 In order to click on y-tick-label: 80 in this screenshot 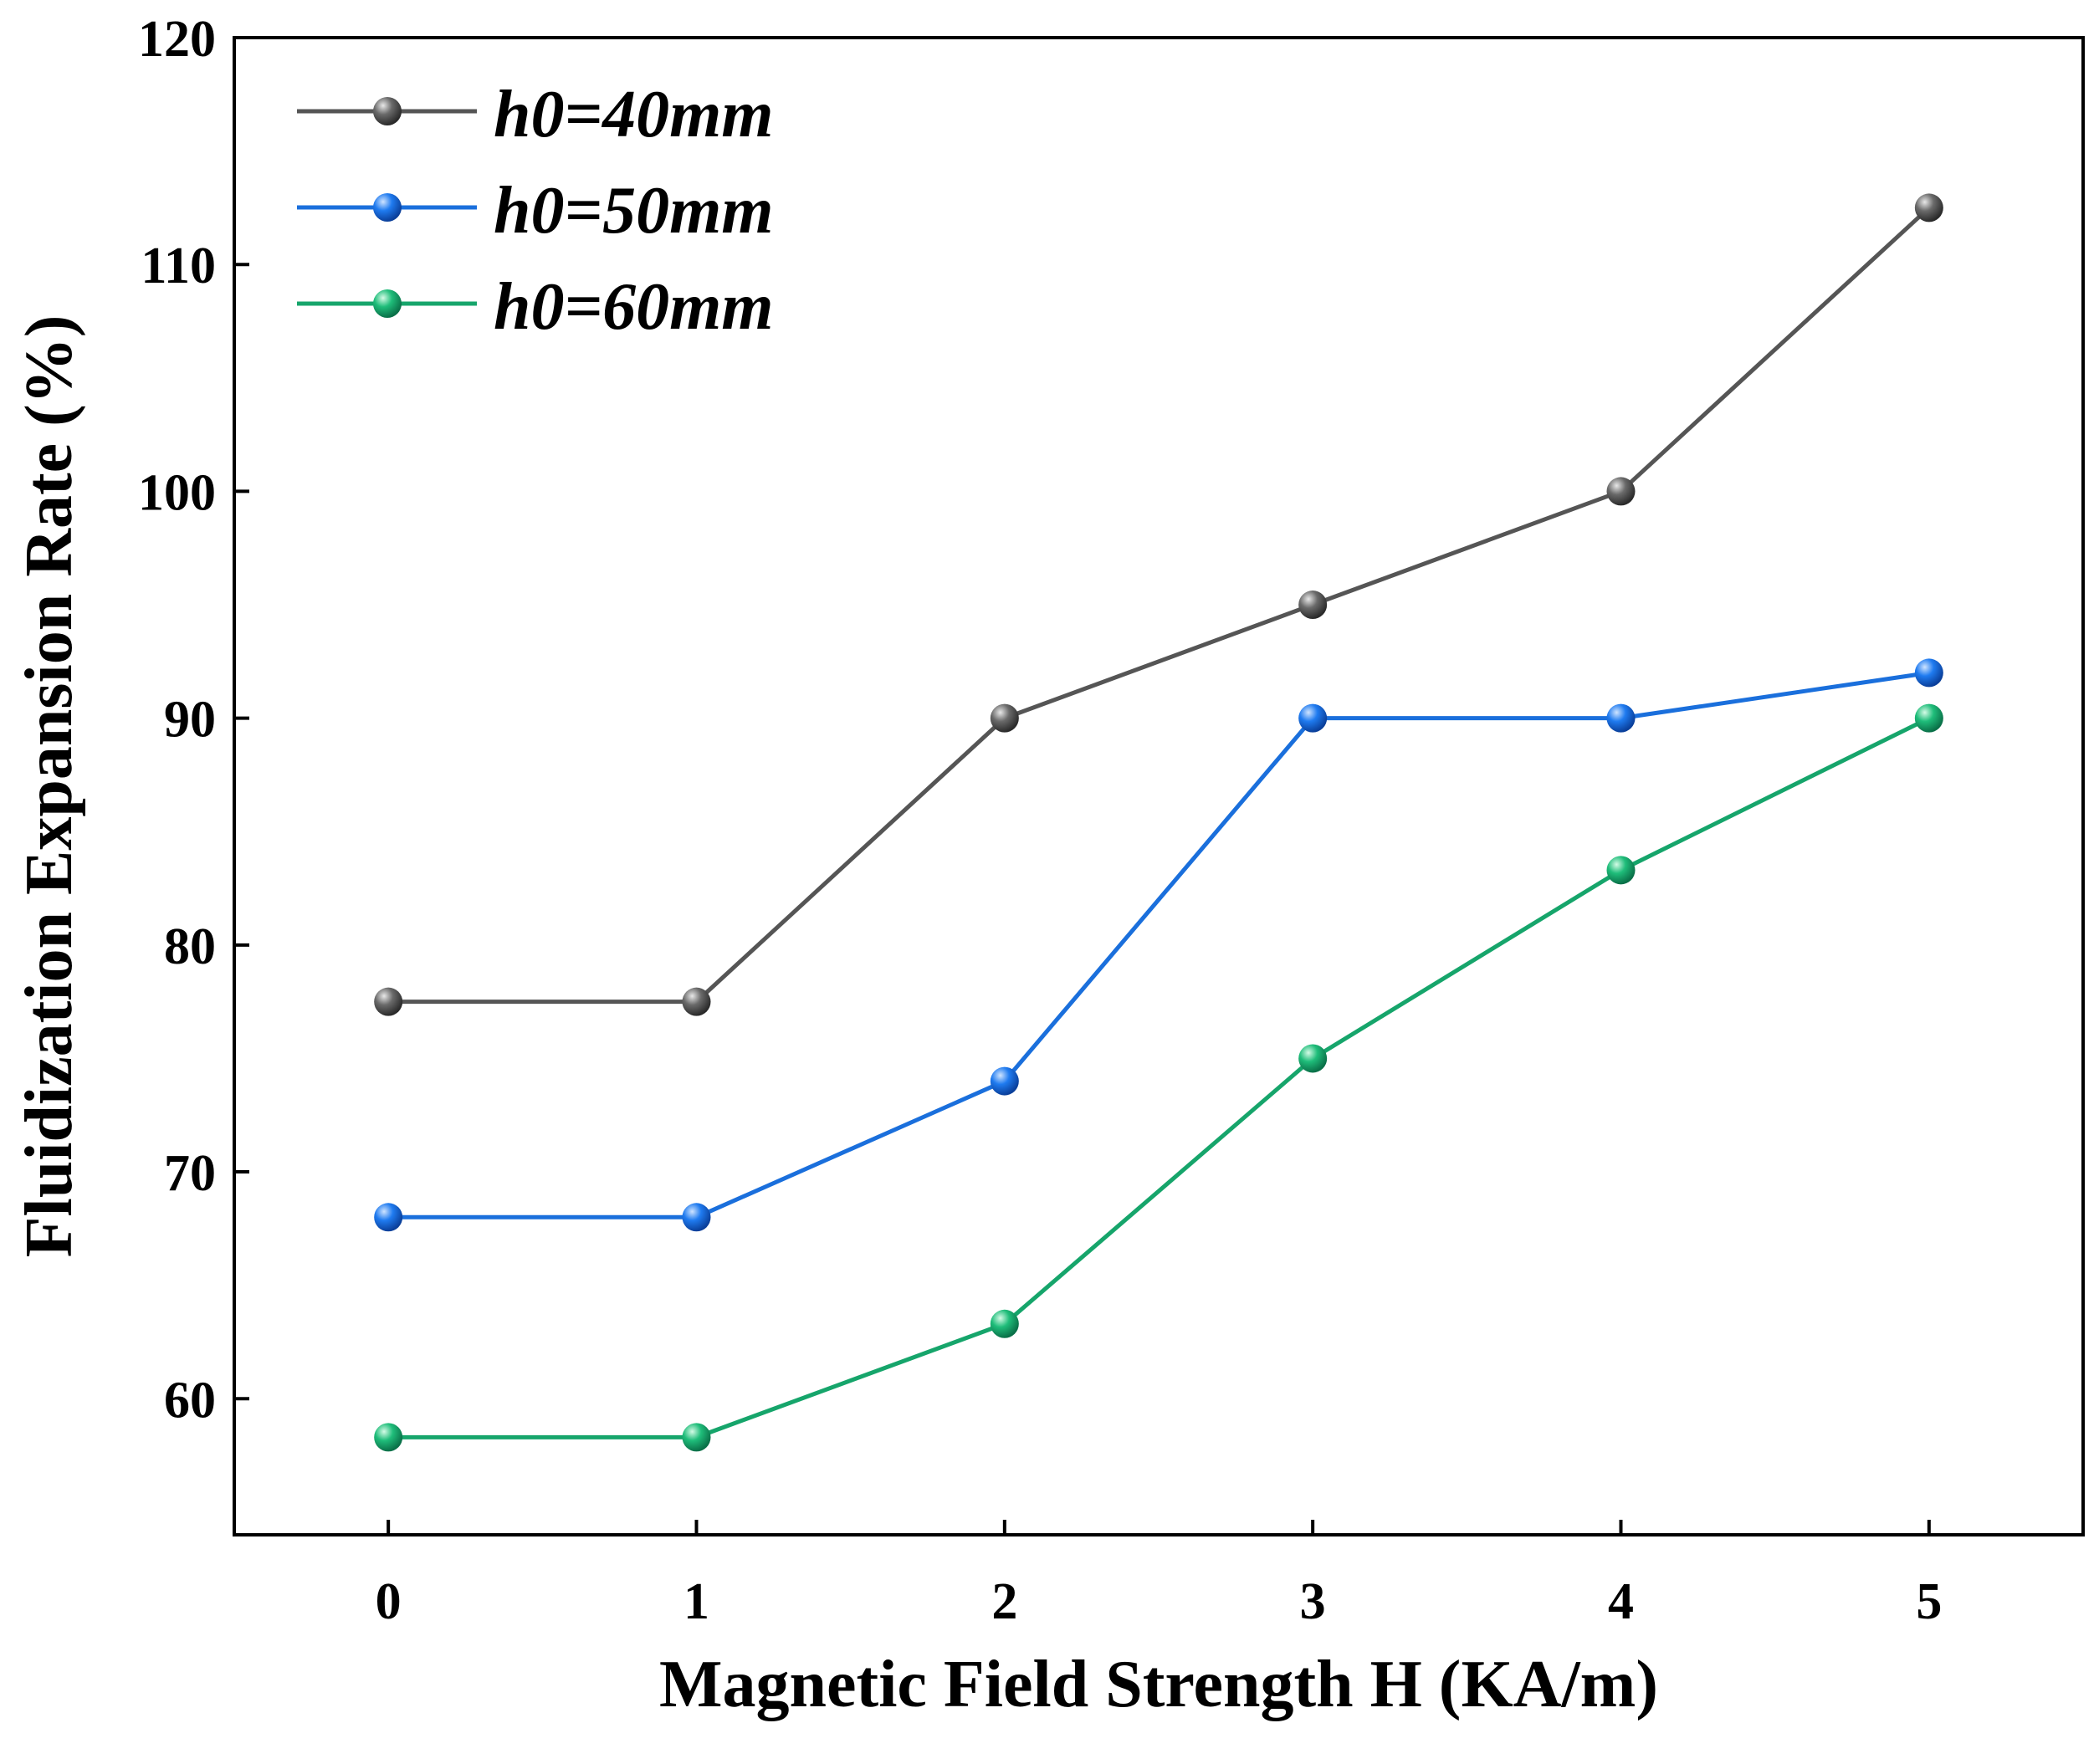, I will do `click(190, 946)`.